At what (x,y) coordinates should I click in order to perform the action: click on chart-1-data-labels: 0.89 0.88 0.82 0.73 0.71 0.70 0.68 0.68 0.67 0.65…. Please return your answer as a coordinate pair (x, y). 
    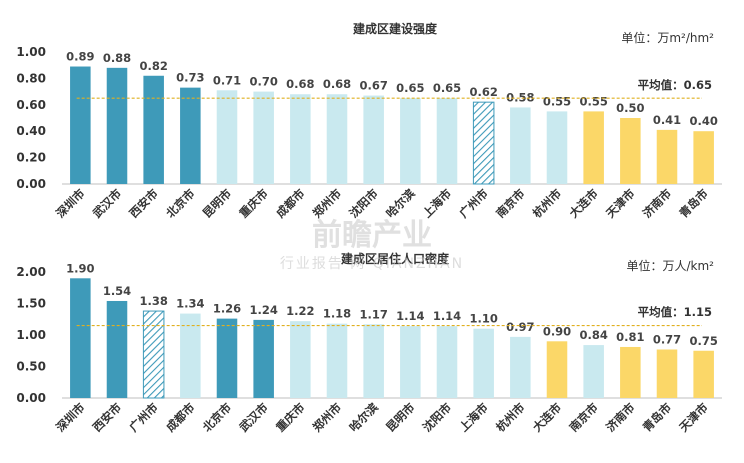
    Looking at the image, I should click on (392, 89).